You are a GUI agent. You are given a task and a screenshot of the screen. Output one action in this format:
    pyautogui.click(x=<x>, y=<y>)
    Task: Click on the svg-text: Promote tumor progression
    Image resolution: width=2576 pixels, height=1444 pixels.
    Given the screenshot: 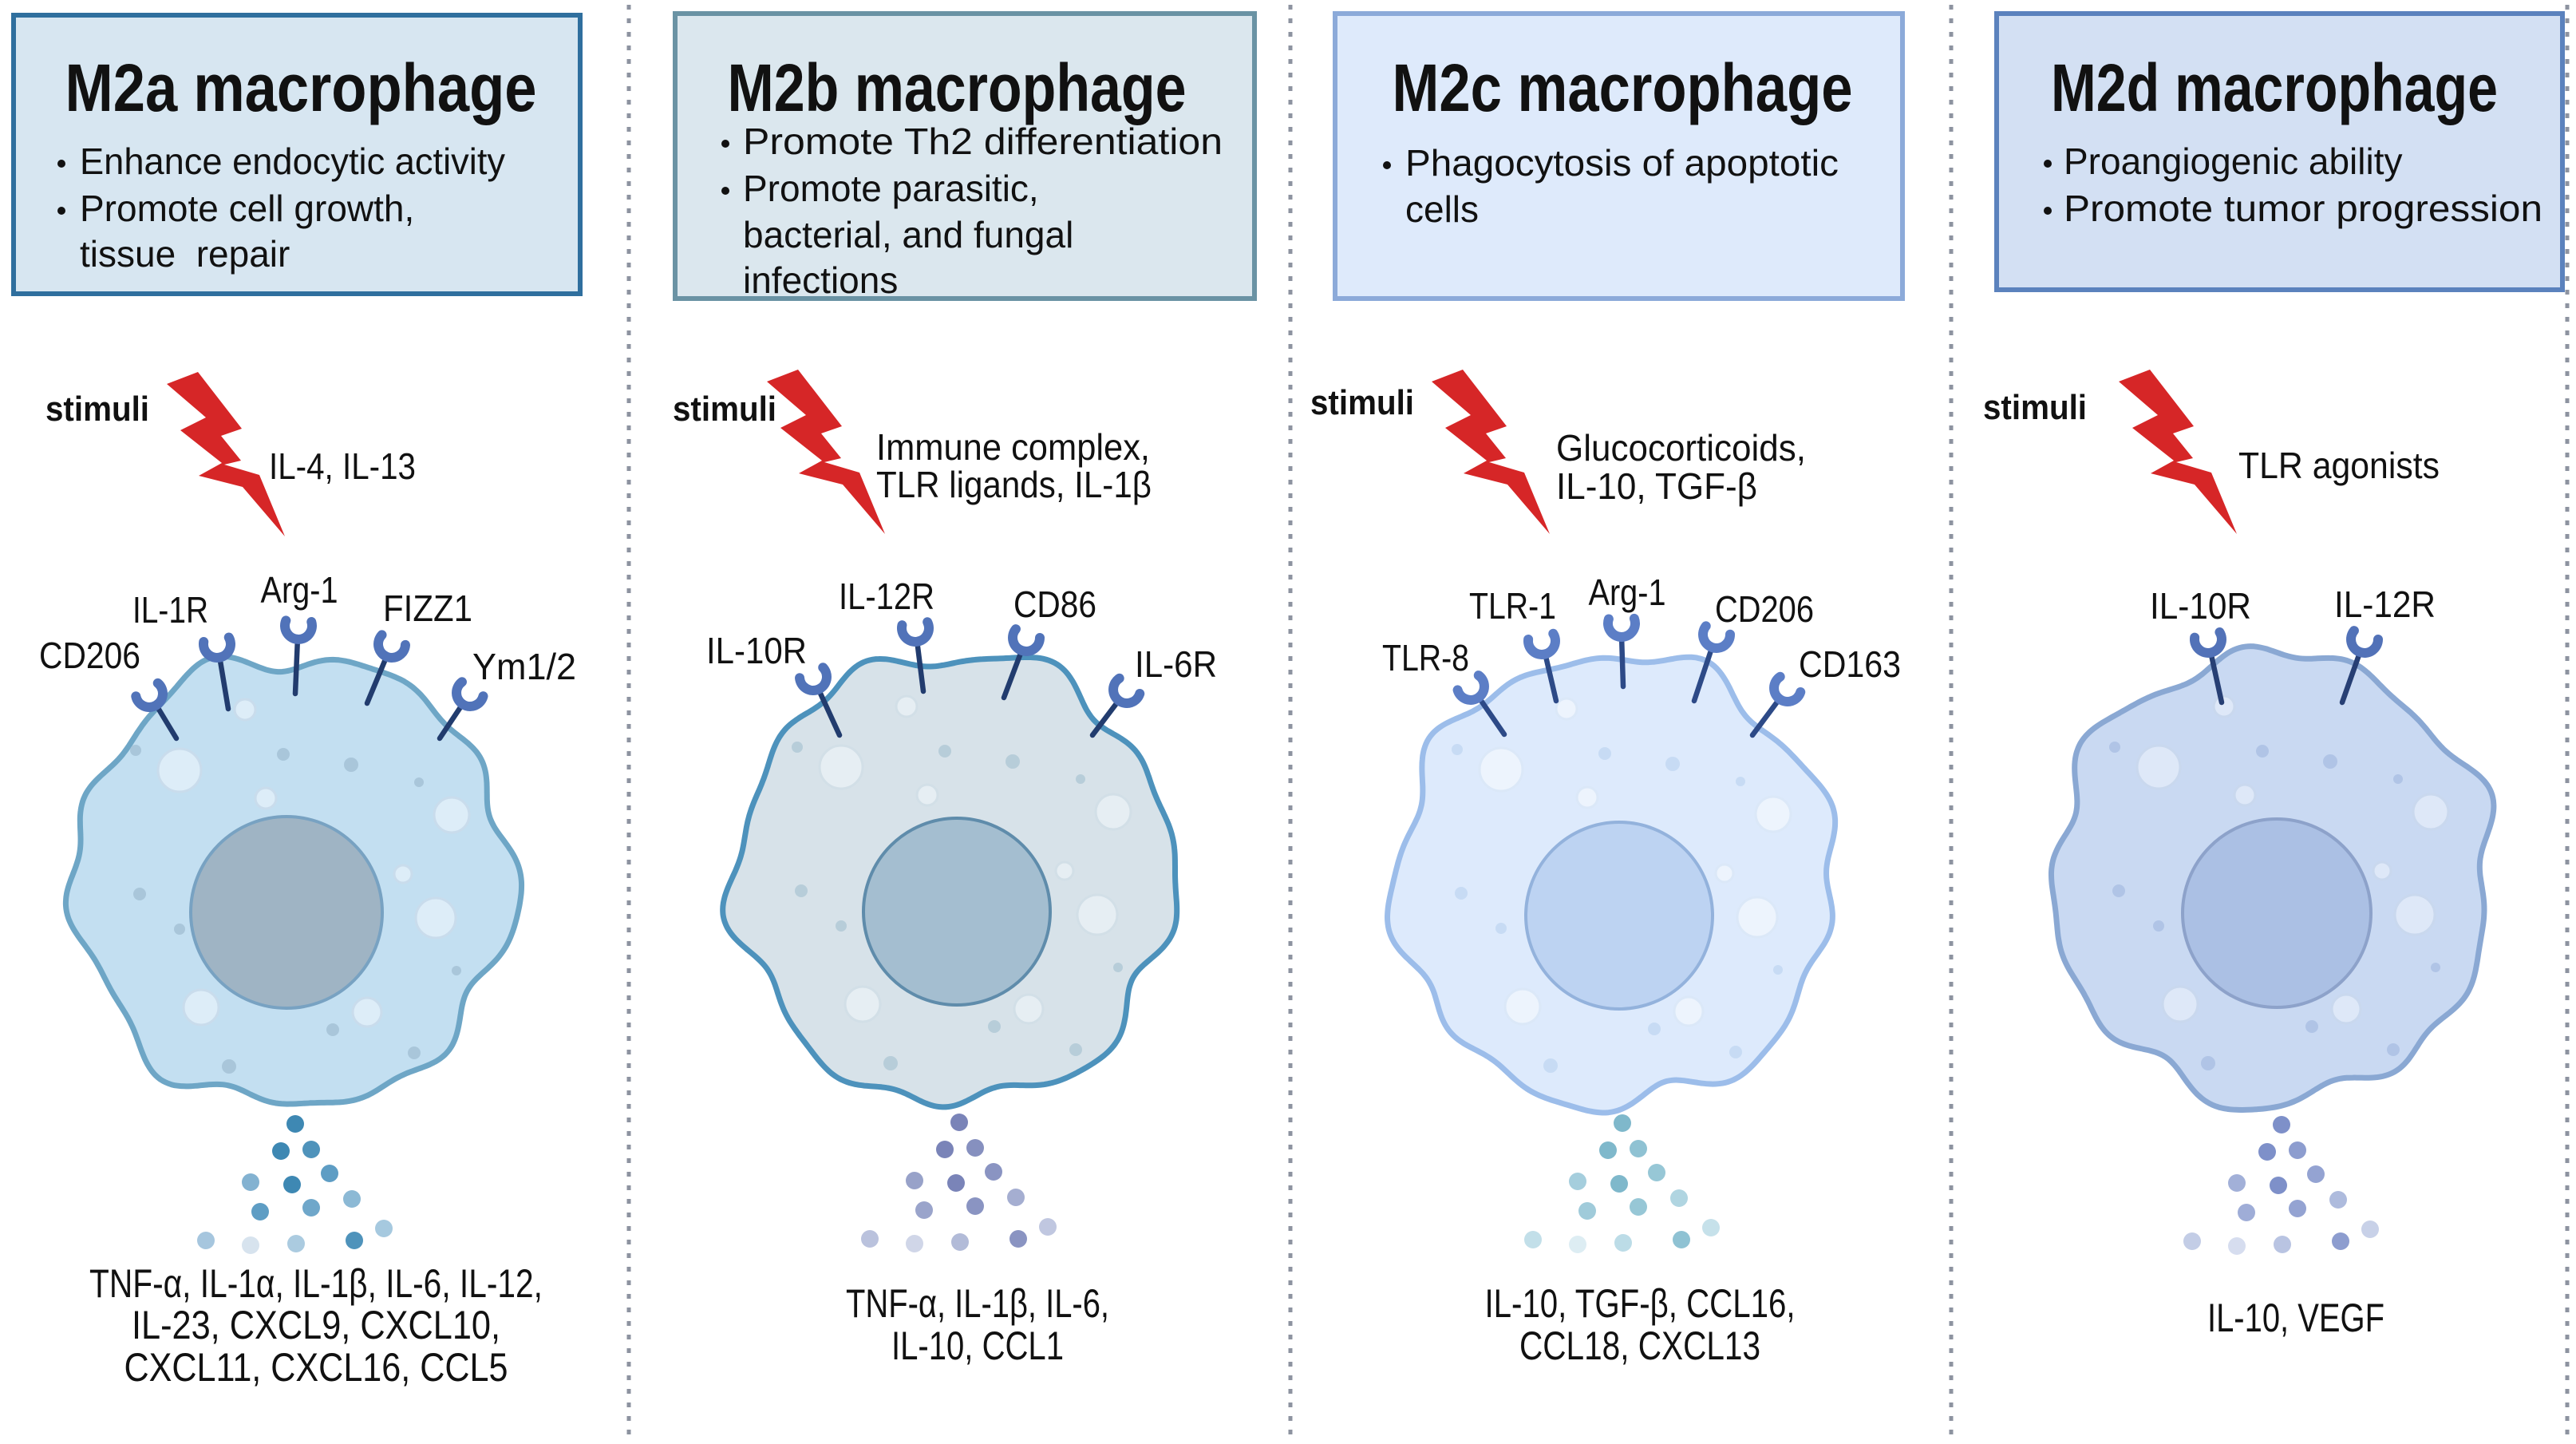 What is the action you would take?
    pyautogui.click(x=2303, y=208)
    